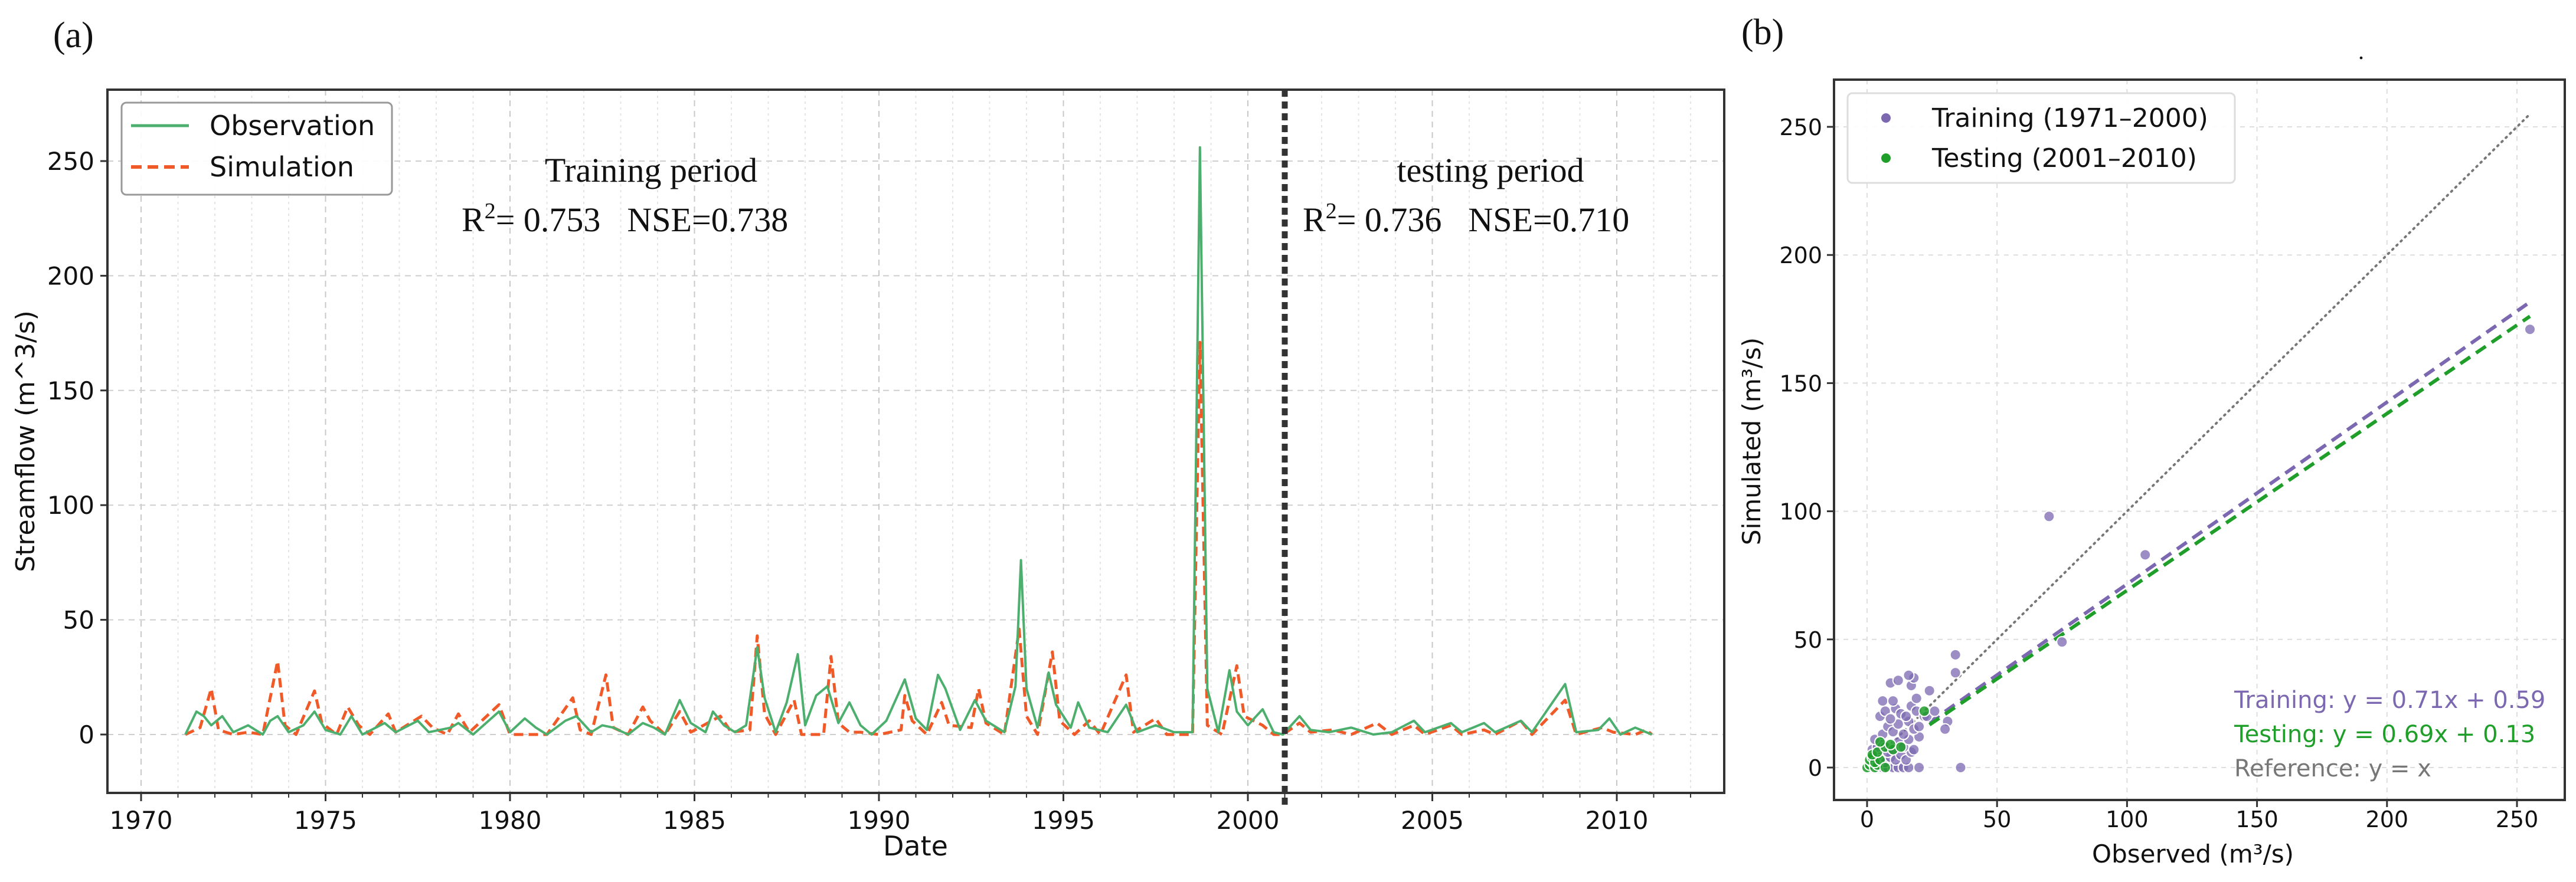  I want to click on testing-legend-label: Testing (2001–2010), so click(2064, 158).